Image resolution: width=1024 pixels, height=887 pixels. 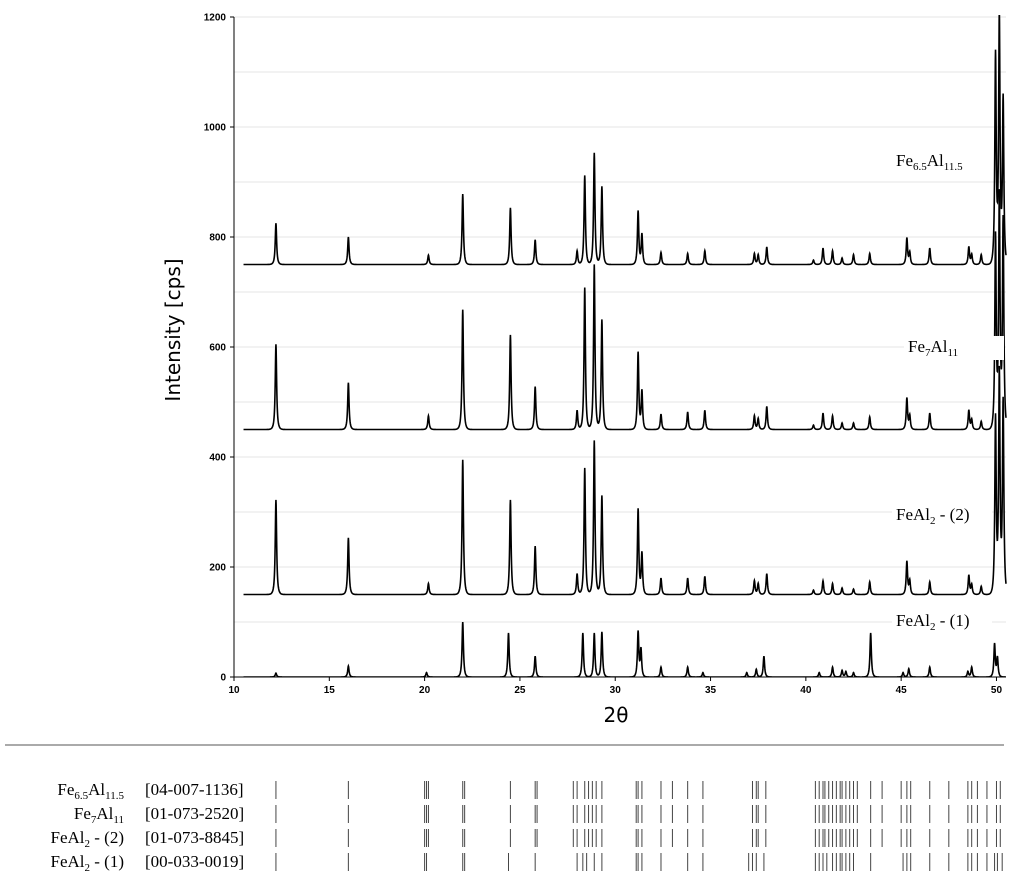 What do you see at coordinates (217, 238) in the screenshot?
I see `y-tick-label: 800` at bounding box center [217, 238].